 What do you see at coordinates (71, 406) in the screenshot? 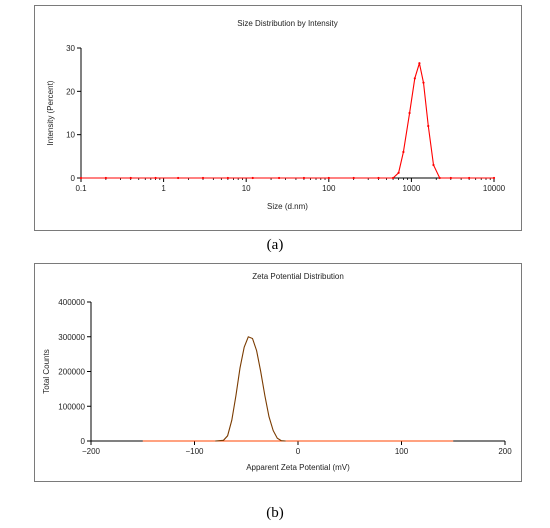
I see `y-tick-label: 100000` at bounding box center [71, 406].